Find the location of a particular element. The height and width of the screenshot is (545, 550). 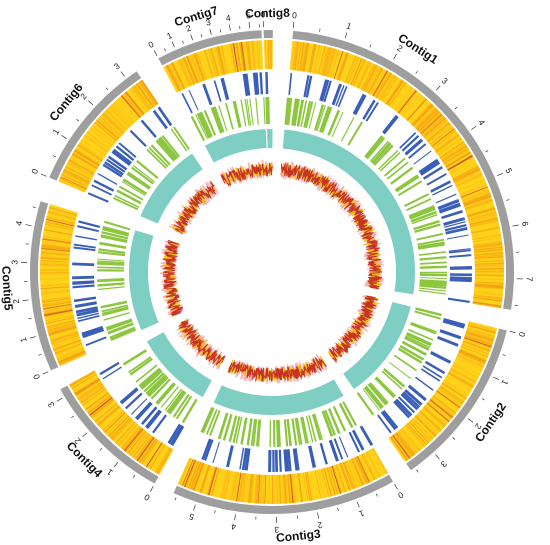

contig7-heatmap-cell is located at coordinates (200, 66).